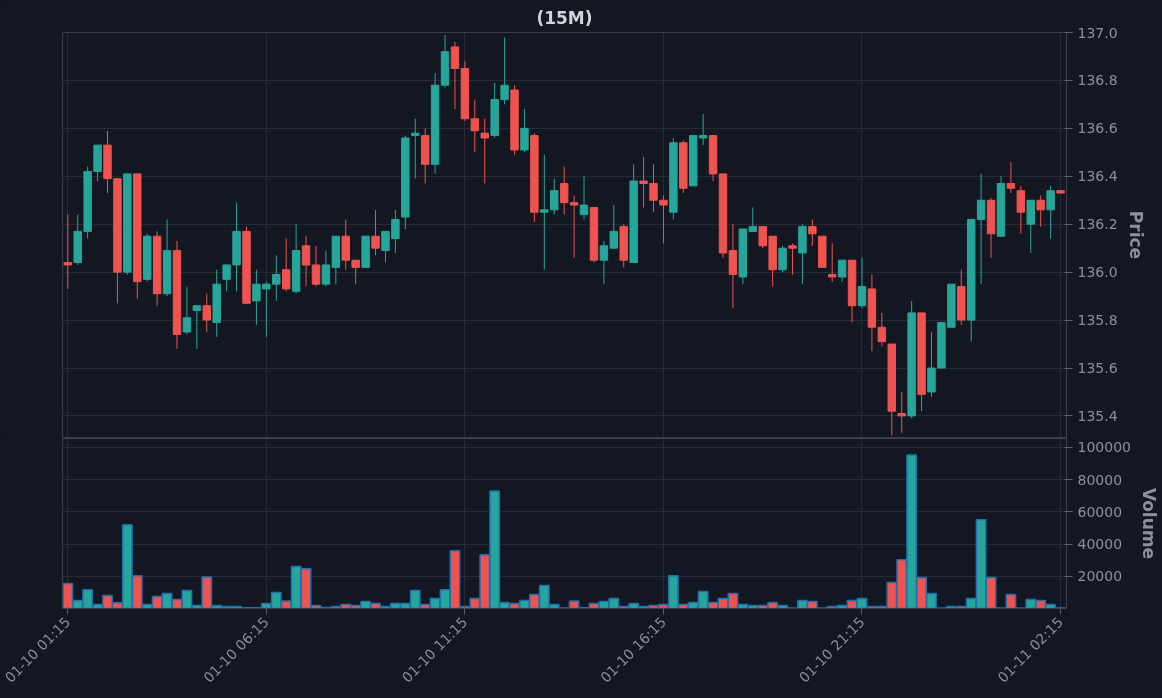 The height and width of the screenshot is (698, 1162). What do you see at coordinates (1097, 224) in the screenshot?
I see `y-tick-label: 136.2` at bounding box center [1097, 224].